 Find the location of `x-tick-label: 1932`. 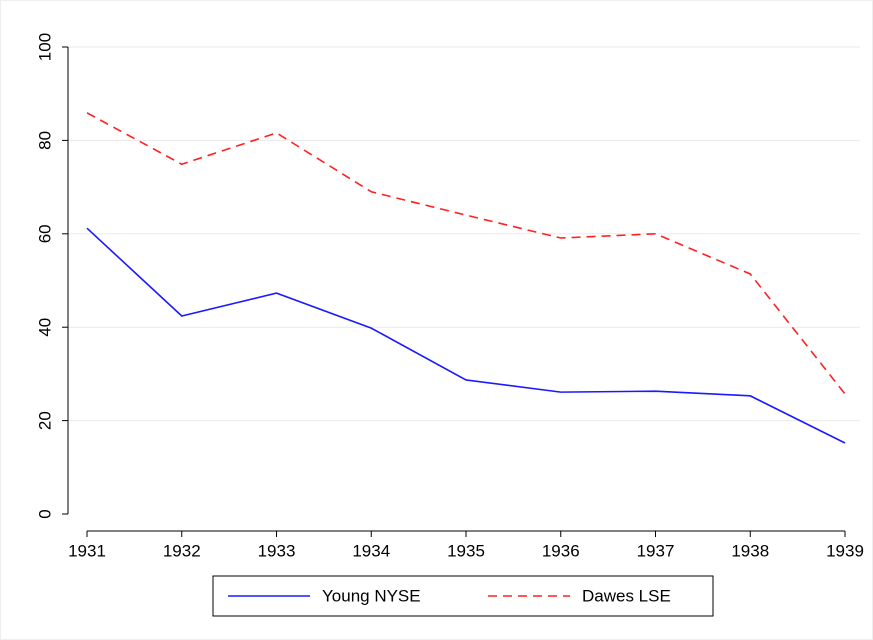

x-tick-label: 1932 is located at coordinates (182, 550).